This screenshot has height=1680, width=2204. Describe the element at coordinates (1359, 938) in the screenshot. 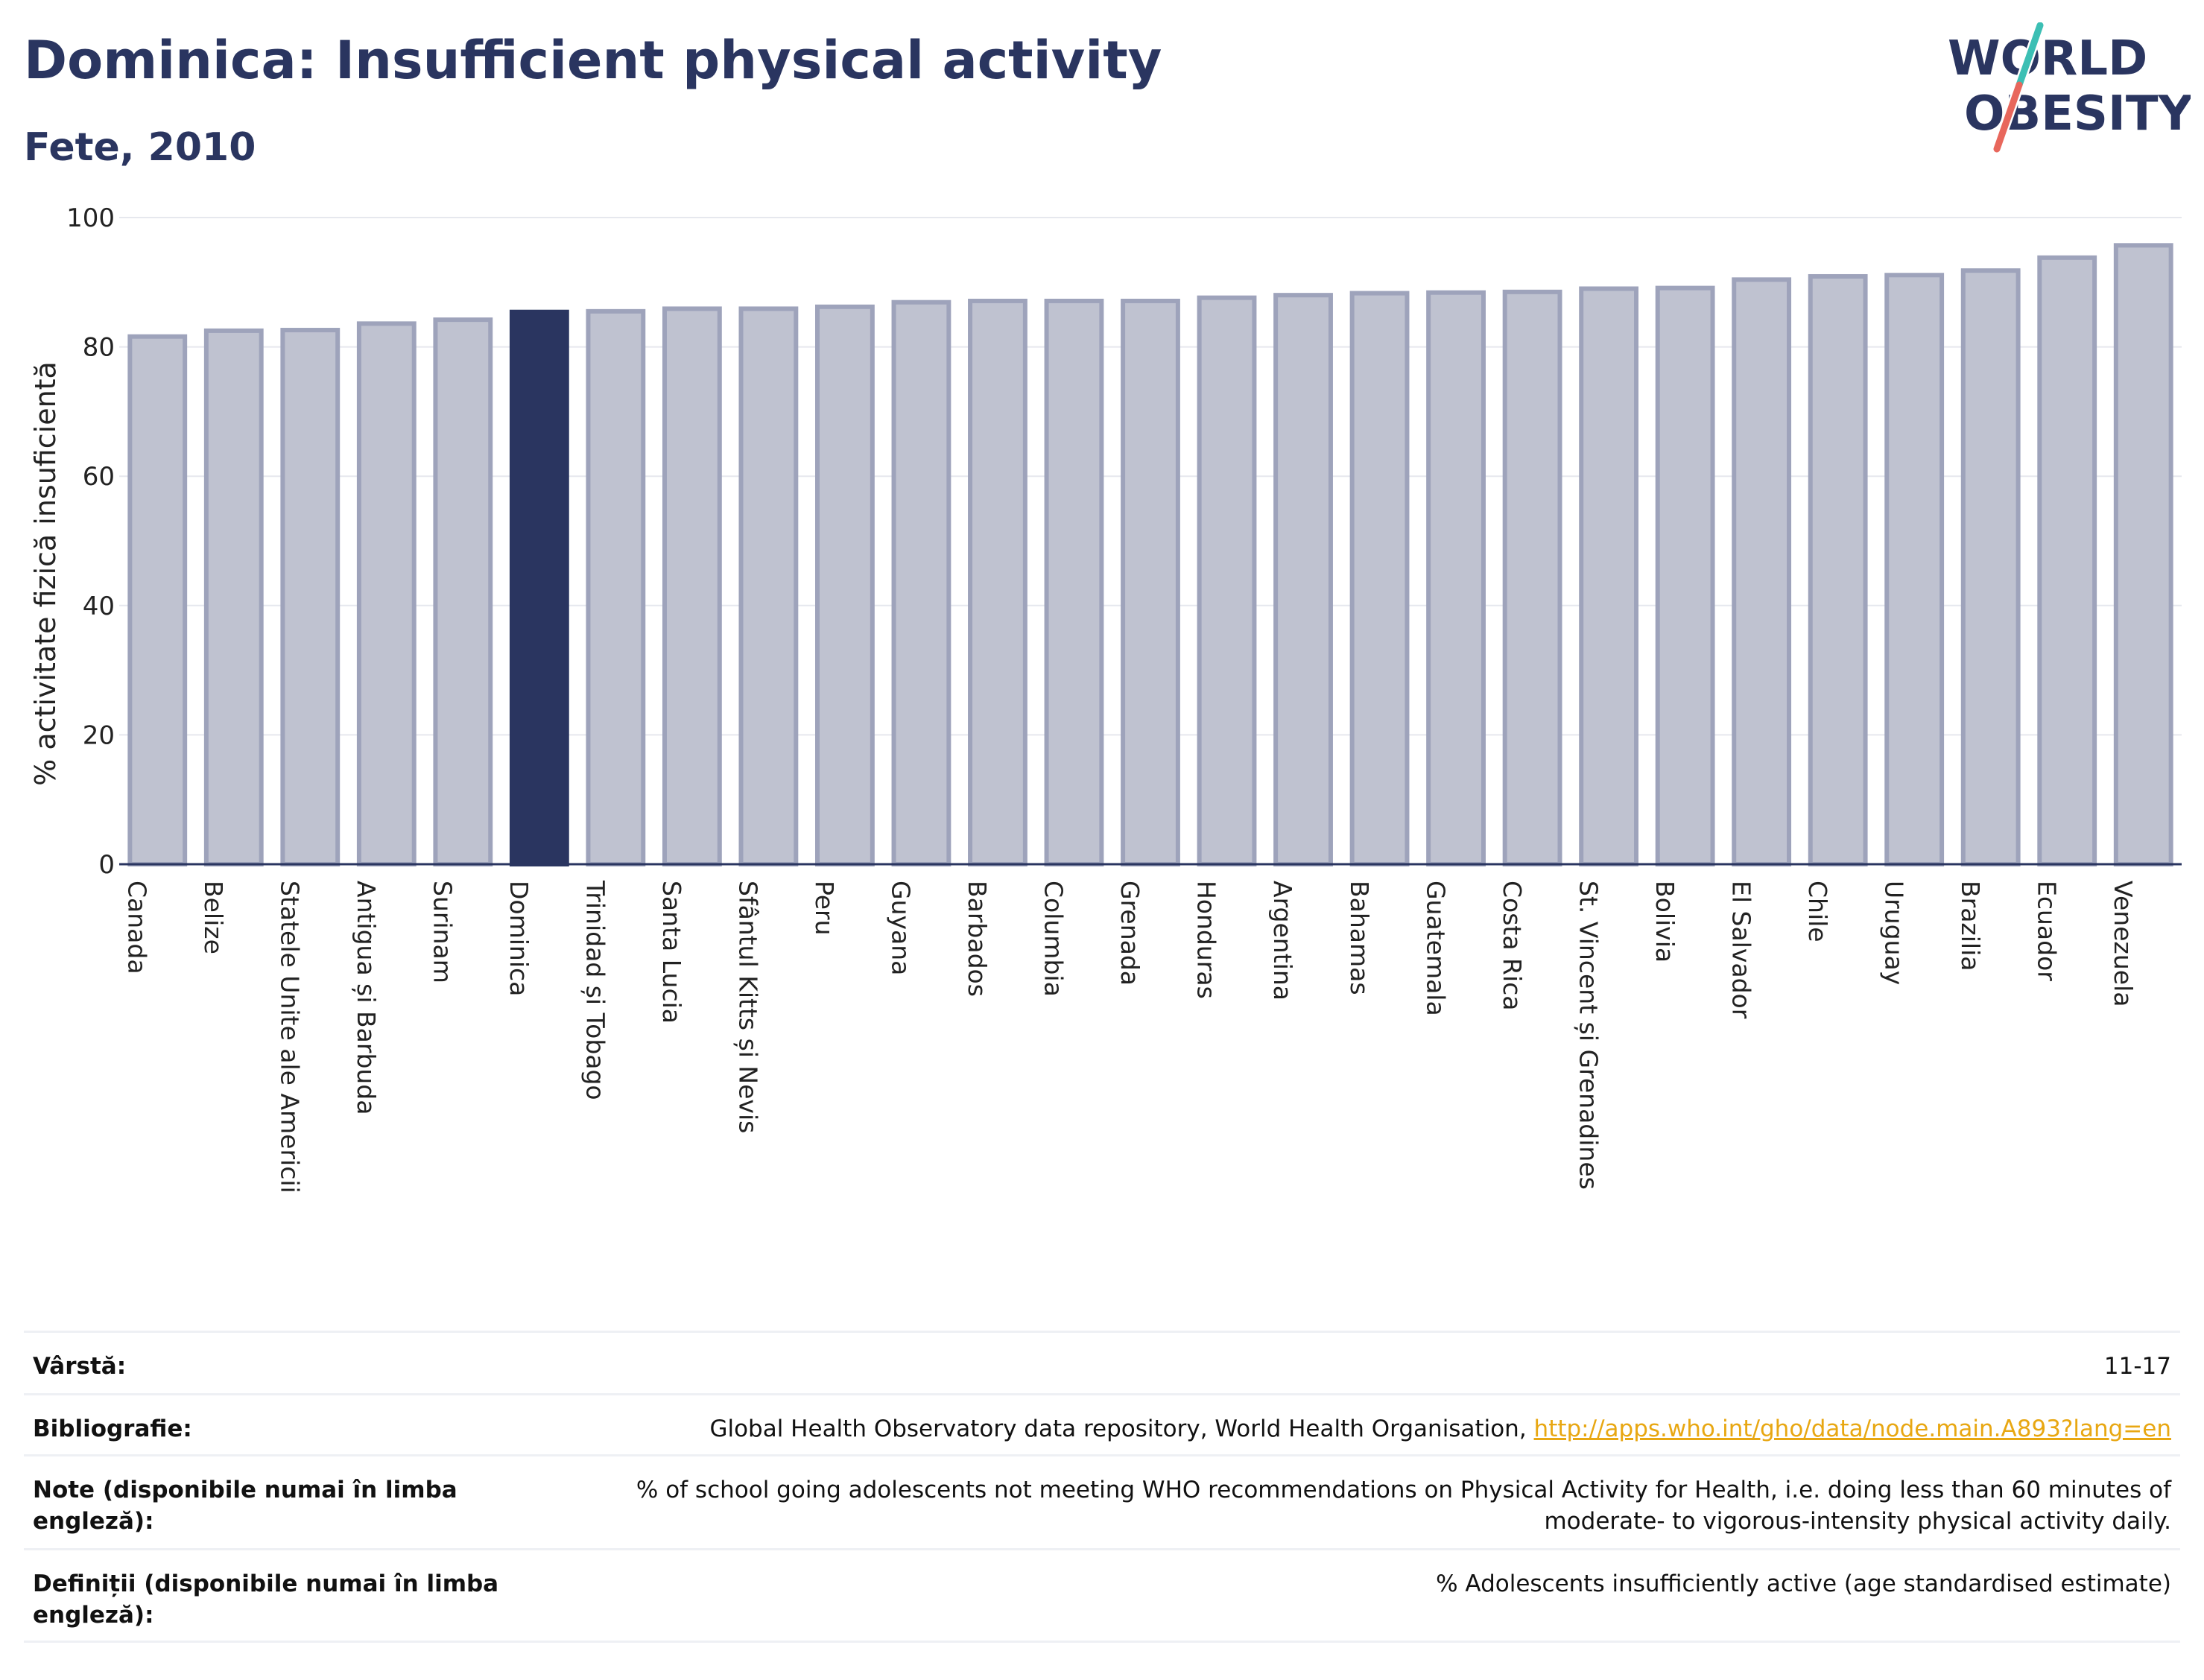

I see `x-tick-label: Bahamas` at that location.